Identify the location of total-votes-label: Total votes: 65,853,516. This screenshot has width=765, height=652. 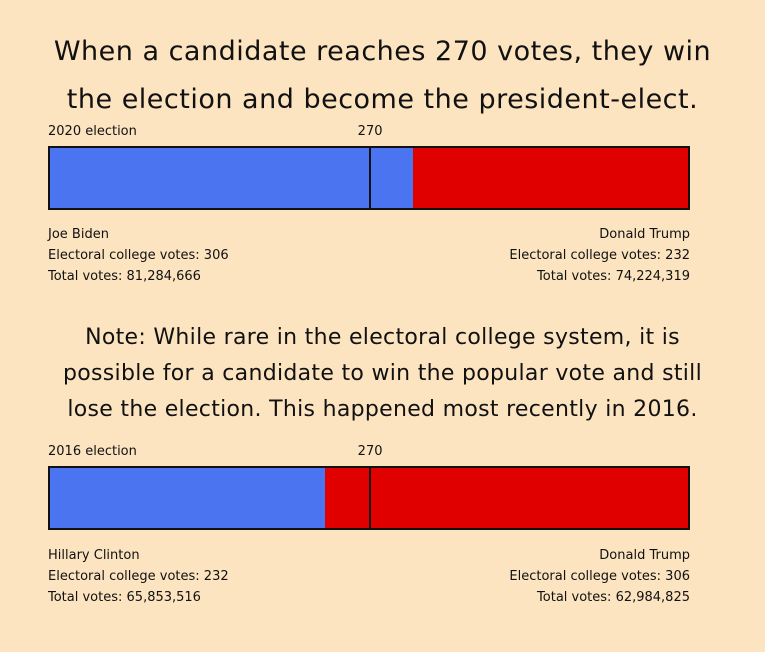
(124, 597).